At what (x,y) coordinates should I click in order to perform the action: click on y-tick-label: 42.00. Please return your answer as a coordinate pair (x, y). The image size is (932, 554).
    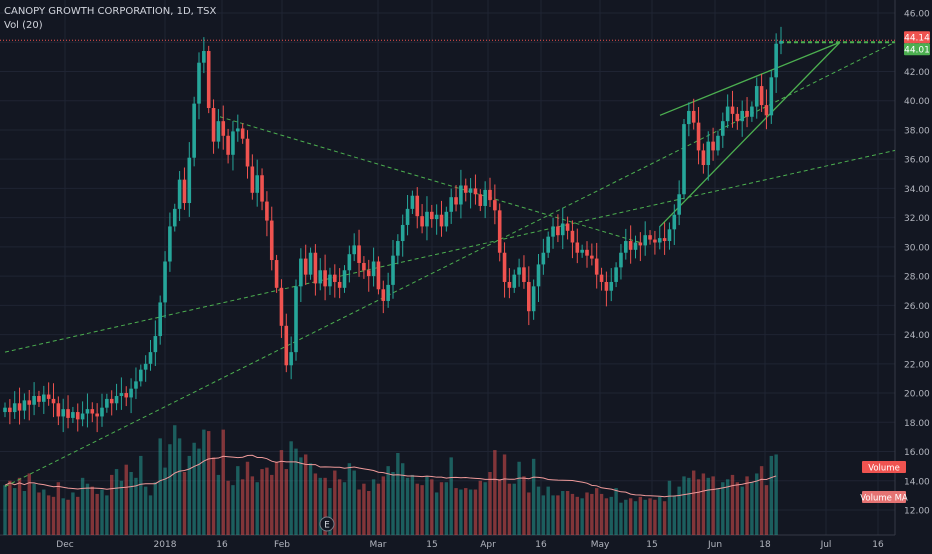
    Looking at the image, I should click on (917, 73).